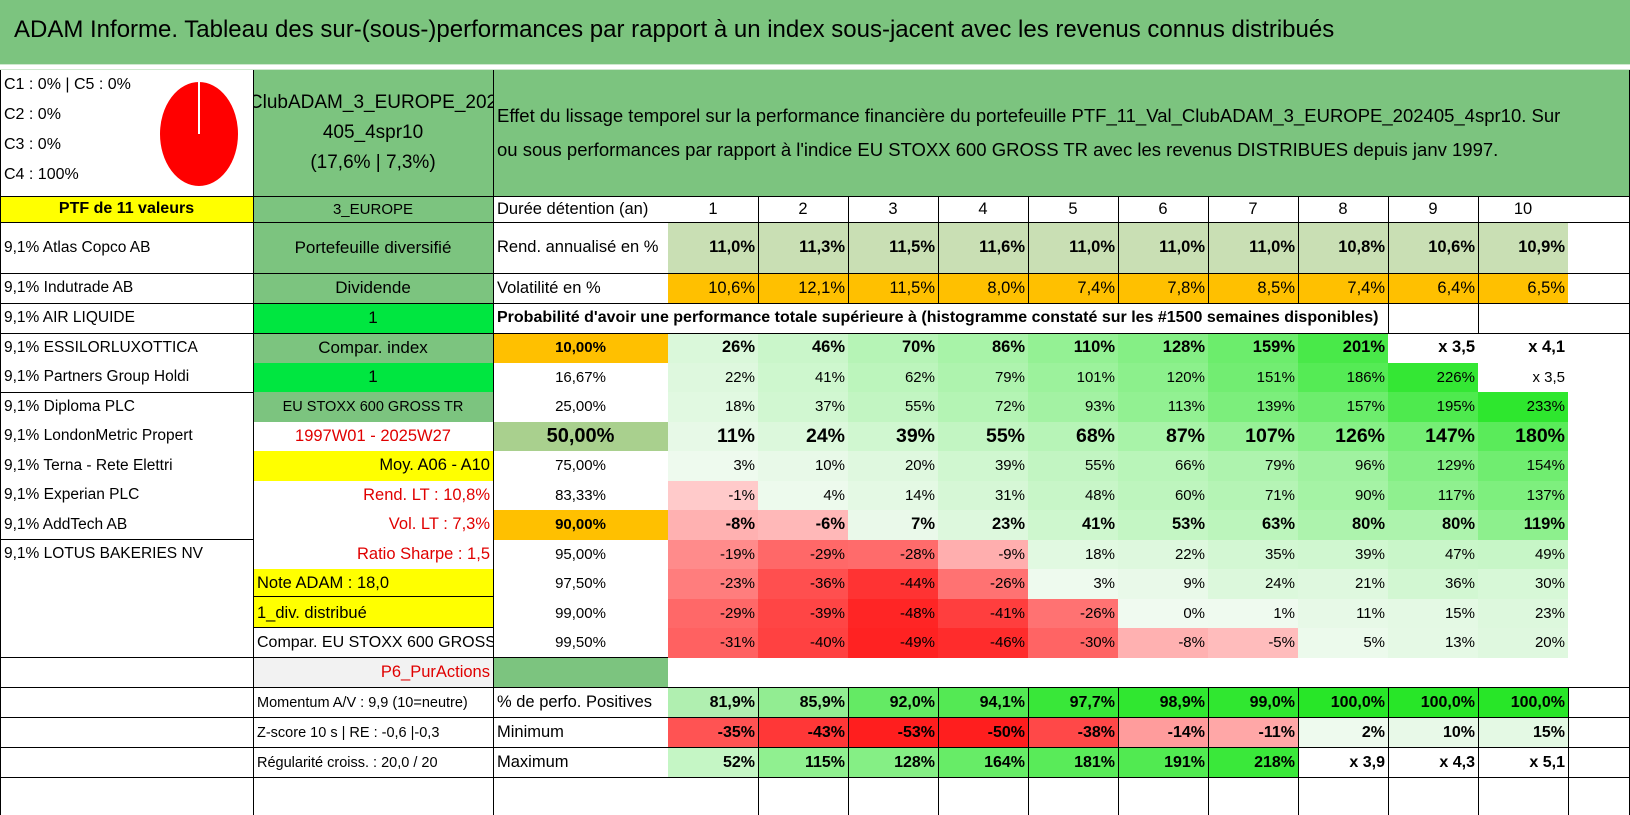 Image resolution: width=1630 pixels, height=815 pixels. Describe the element at coordinates (1253, 436) in the screenshot. I see `probability-value: 107%` at that location.